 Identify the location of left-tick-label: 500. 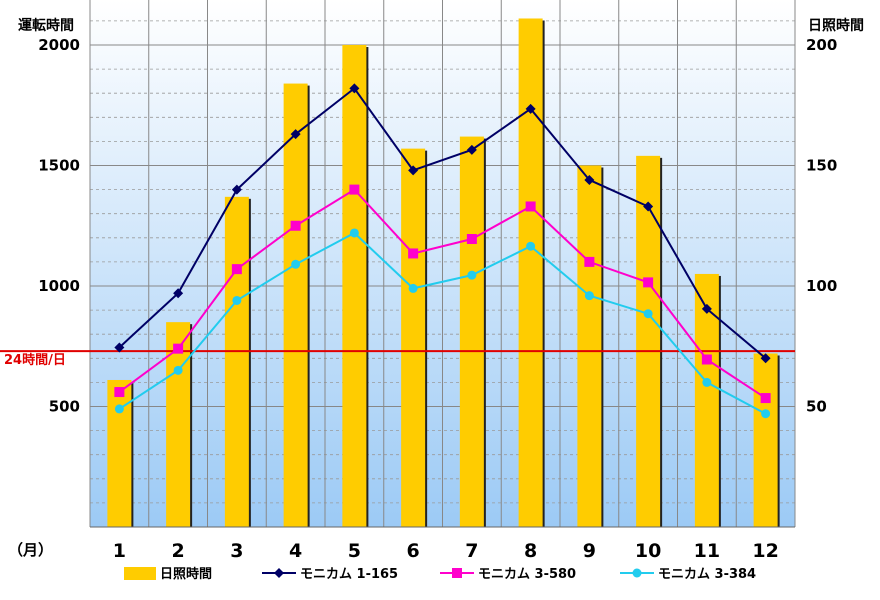
(64, 407).